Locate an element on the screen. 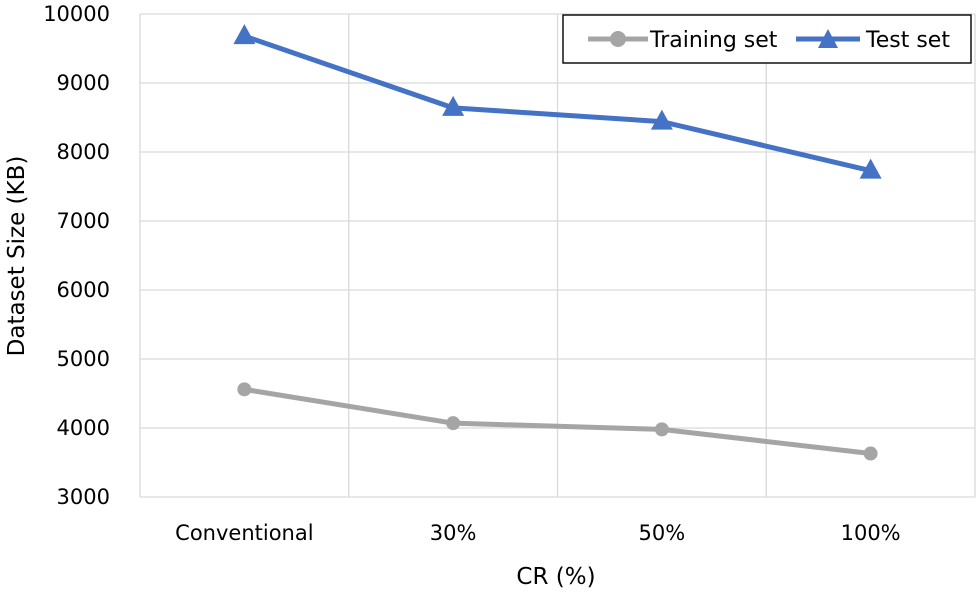  x-tick-label: 30% is located at coordinates (453, 533).